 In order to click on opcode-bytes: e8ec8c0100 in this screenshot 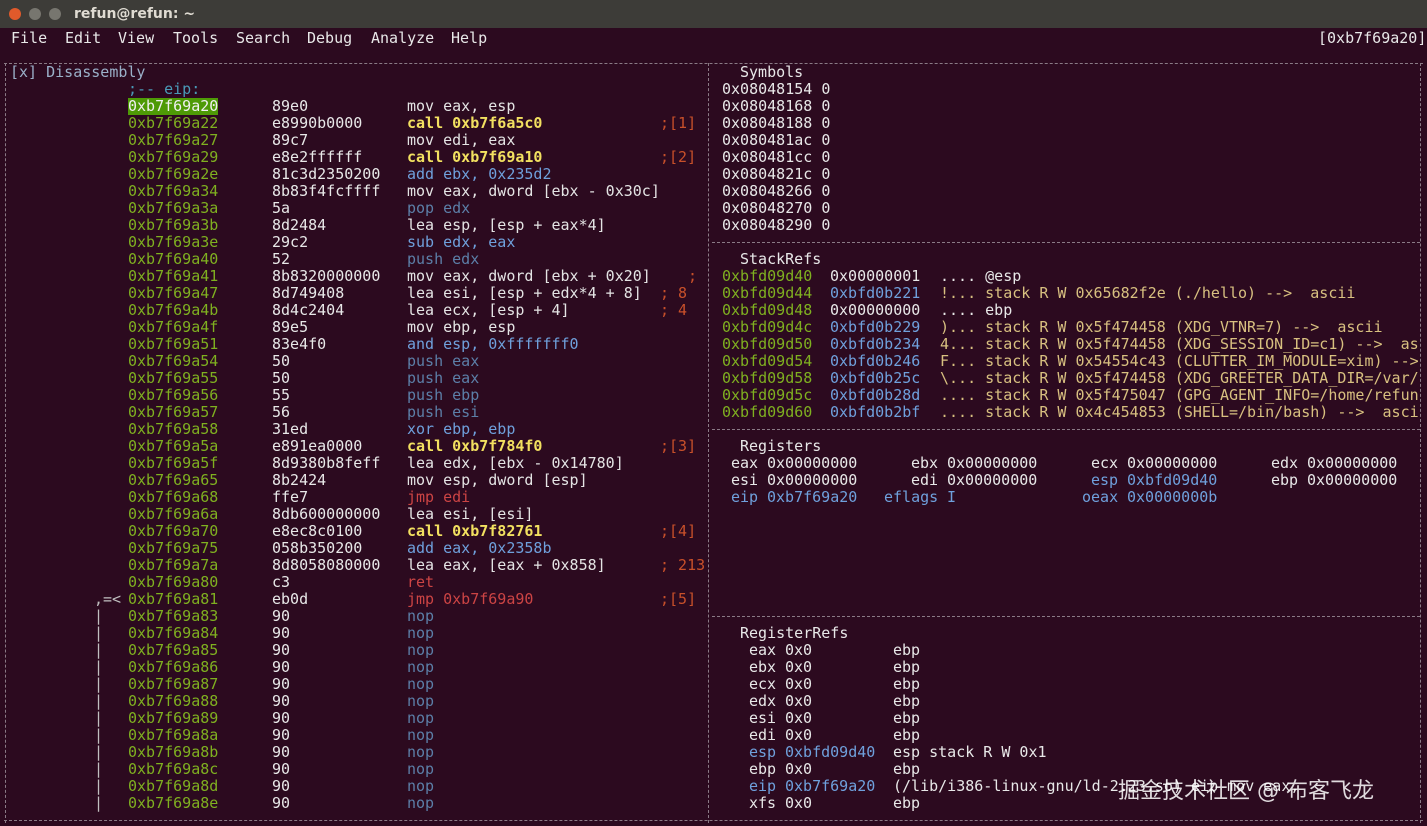, I will do `click(317, 530)`.